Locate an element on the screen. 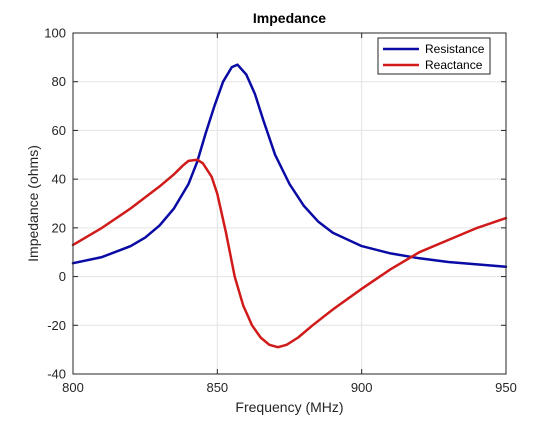 The width and height of the screenshot is (560, 425). x-tick-label: 850 is located at coordinates (217, 387).